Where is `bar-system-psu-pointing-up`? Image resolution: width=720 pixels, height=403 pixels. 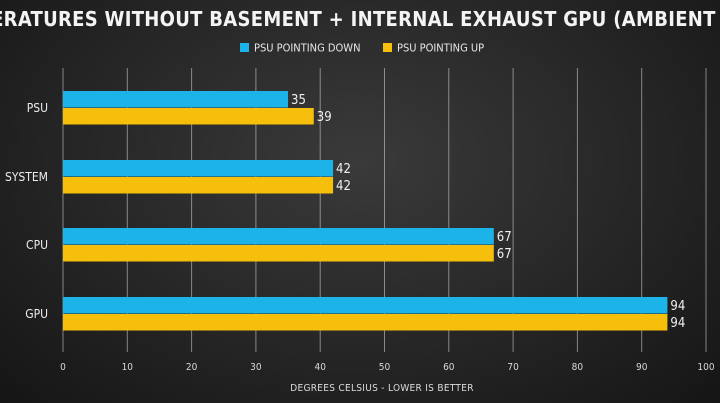
bar-system-psu-pointing-up is located at coordinates (198, 185).